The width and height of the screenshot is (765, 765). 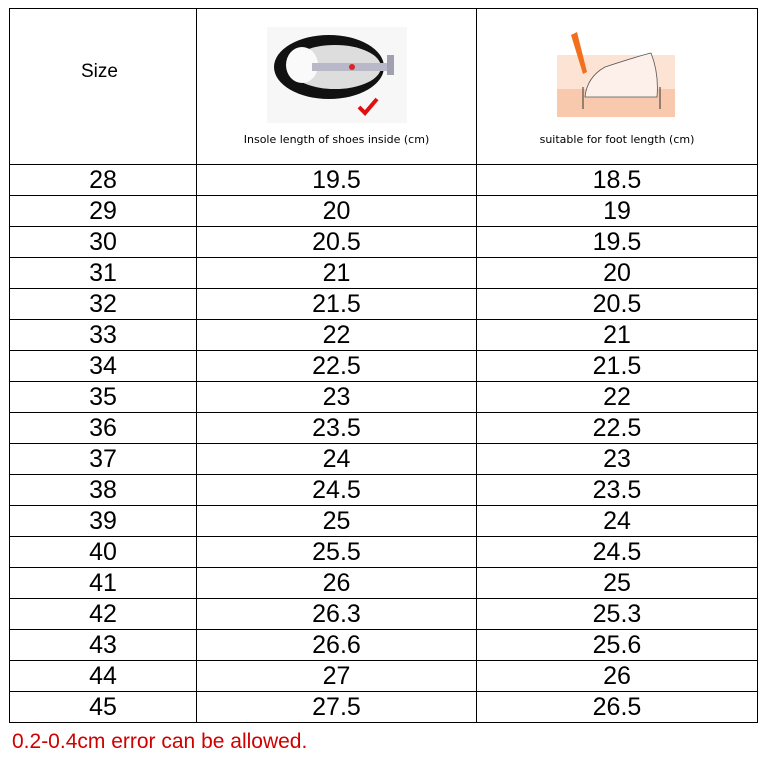 I want to click on insole-length-cell: 20, so click(x=336, y=211).